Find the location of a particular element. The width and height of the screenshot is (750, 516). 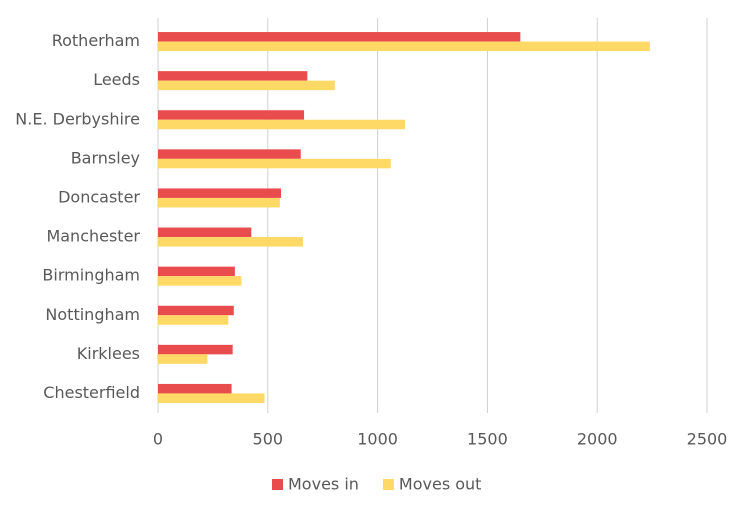

y-tick-label: Nottingham is located at coordinates (92, 314).